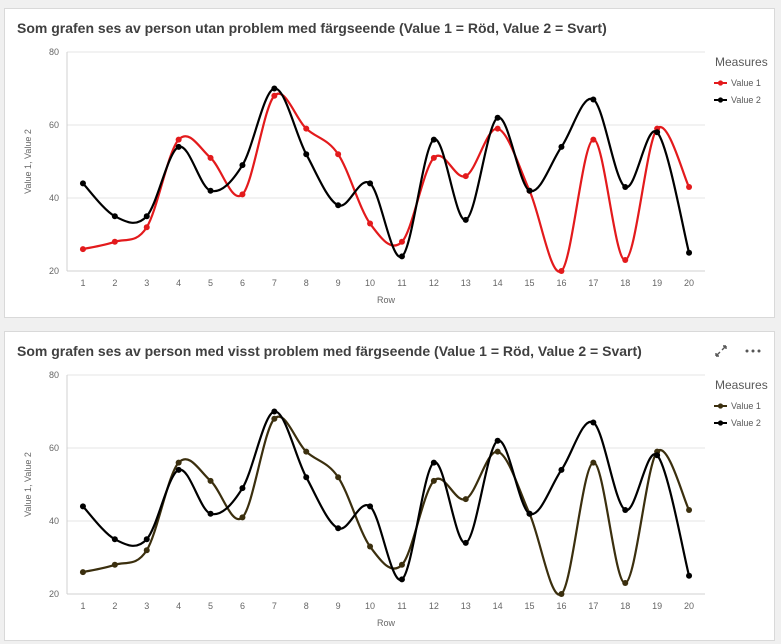 The image size is (781, 644). Describe the element at coordinates (274, 606) in the screenshot. I see `x-tick-label: 7` at that location.